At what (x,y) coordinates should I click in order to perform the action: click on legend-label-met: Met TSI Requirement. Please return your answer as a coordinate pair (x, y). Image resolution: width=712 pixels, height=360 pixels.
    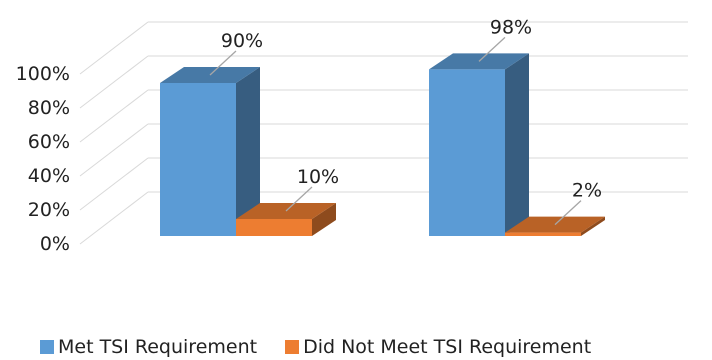
    Looking at the image, I should click on (158, 347).